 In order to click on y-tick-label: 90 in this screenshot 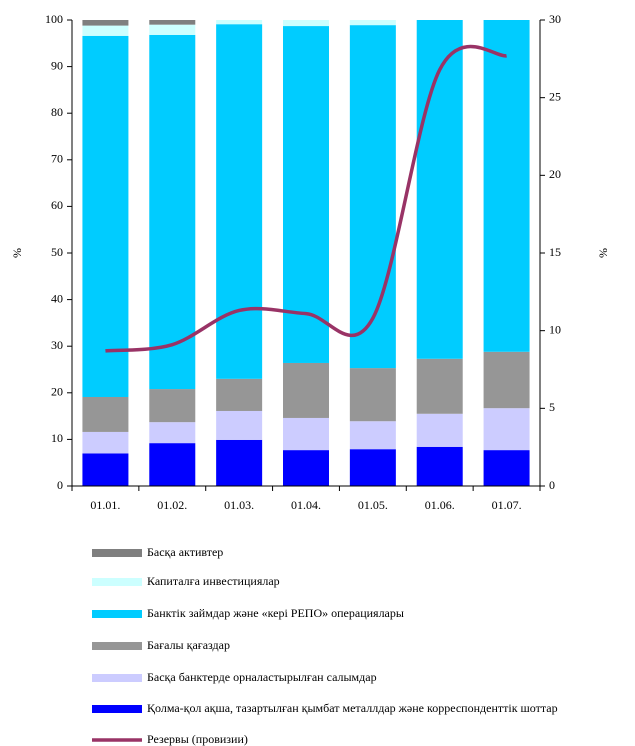, I will do `click(57, 65)`.